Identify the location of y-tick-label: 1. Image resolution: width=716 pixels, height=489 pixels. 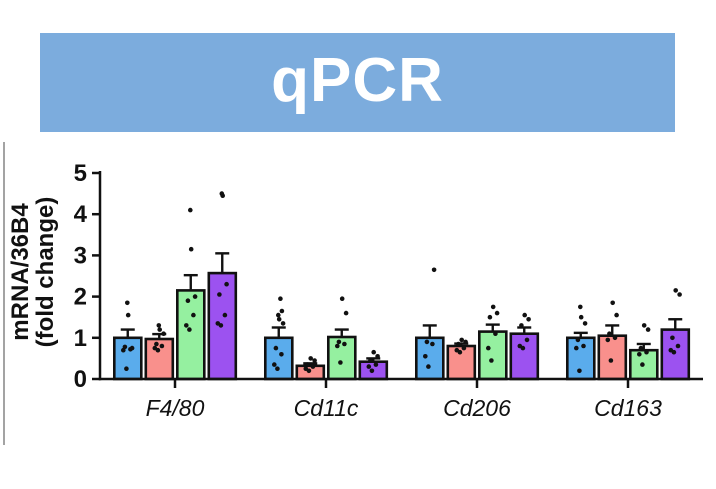
(80, 338).